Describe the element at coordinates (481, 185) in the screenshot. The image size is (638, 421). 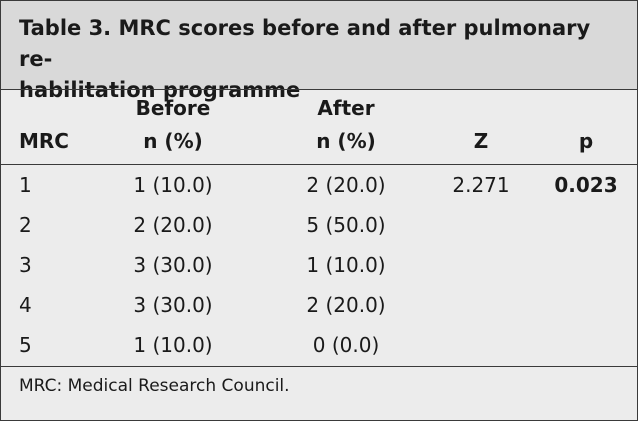
I see `cell-z: 2.271` at that location.